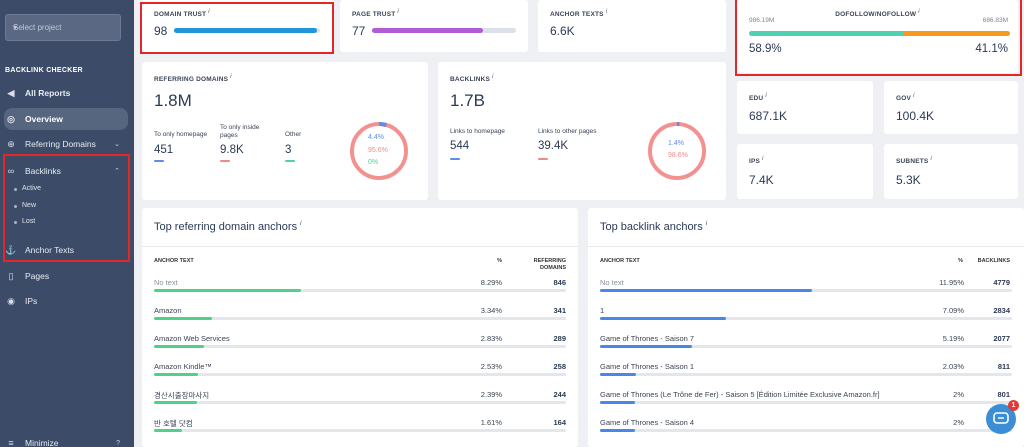  What do you see at coordinates (11, 249) in the screenshot?
I see `anchor-icon: ⚓` at bounding box center [11, 249].